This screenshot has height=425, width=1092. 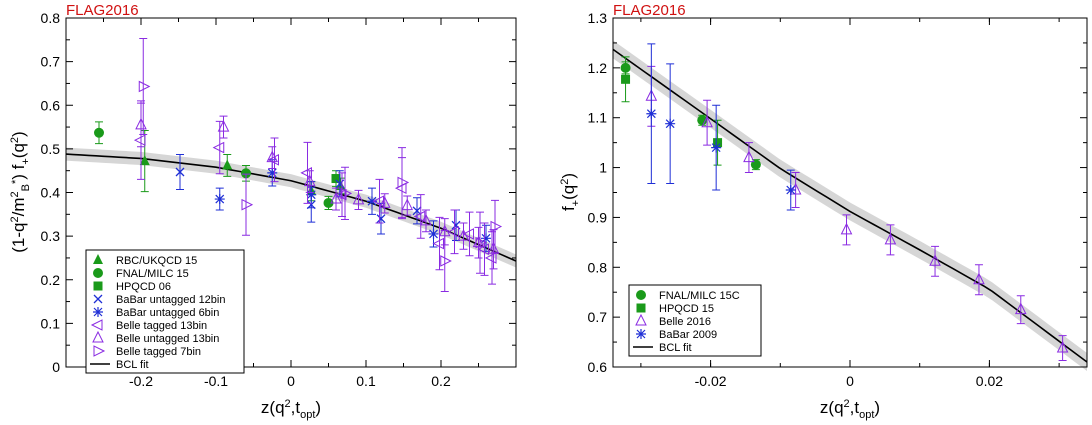 I want to click on right-series-babar-2009, so click(x=721, y=127).